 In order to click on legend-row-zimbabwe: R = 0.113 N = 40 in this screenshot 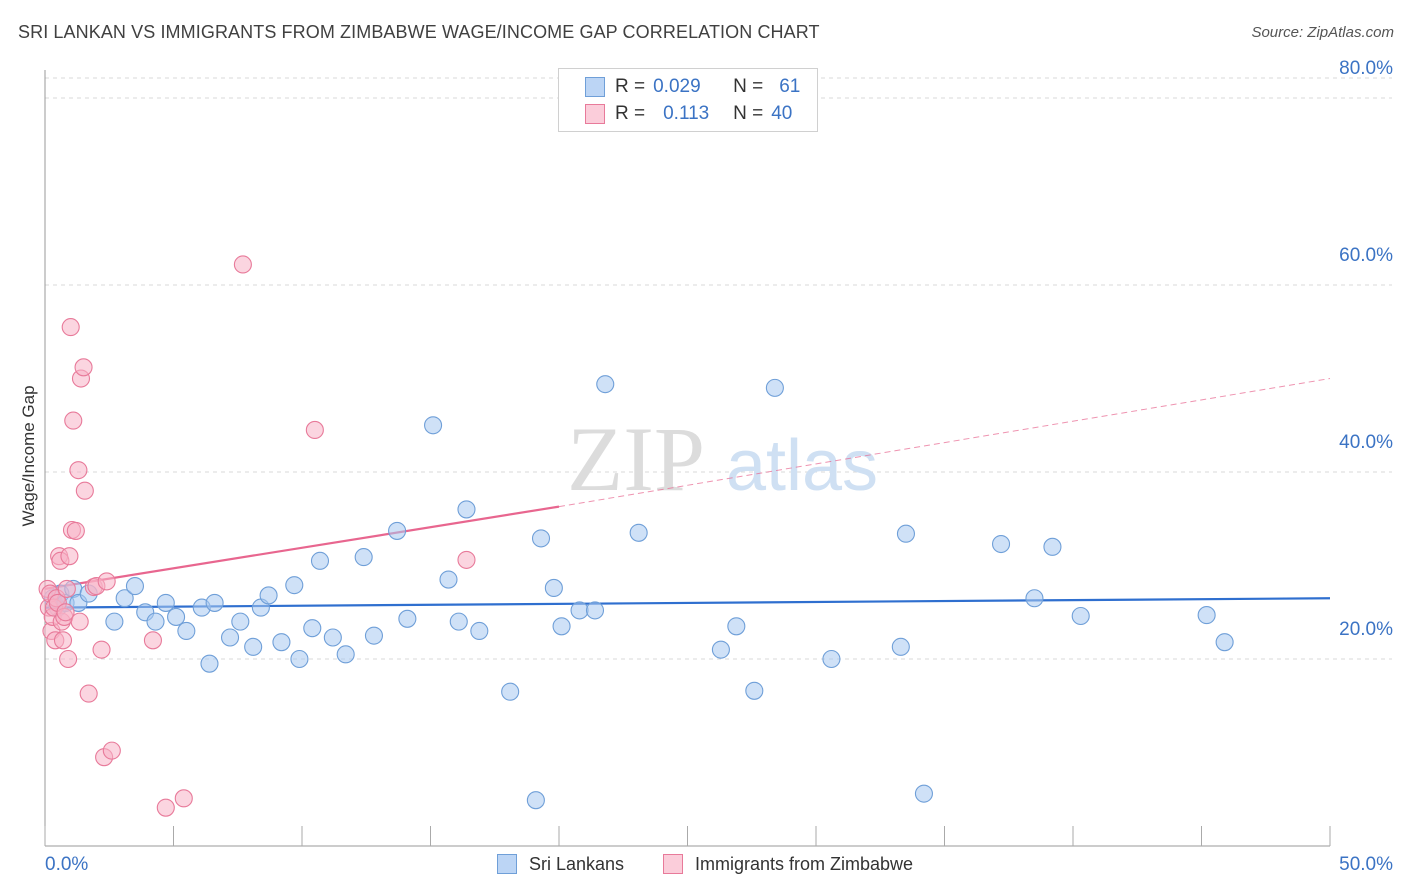, I will do `click(688, 114)`.